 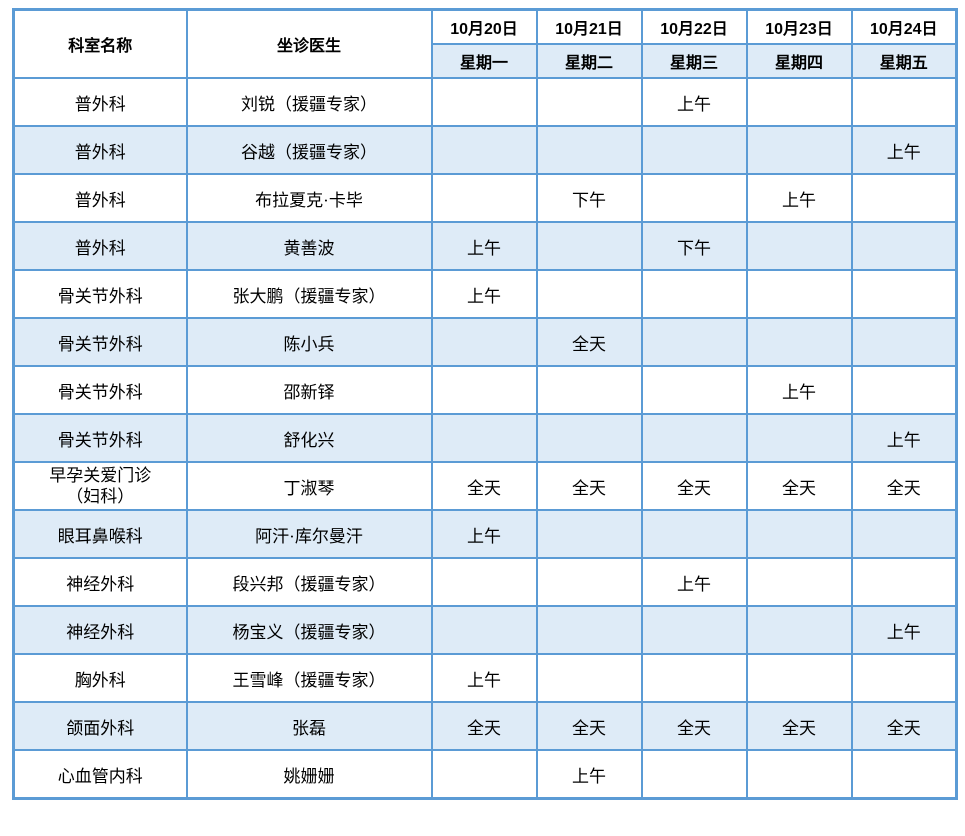 I want to click on cell-doctor: 舒化兴, so click(x=309, y=438).